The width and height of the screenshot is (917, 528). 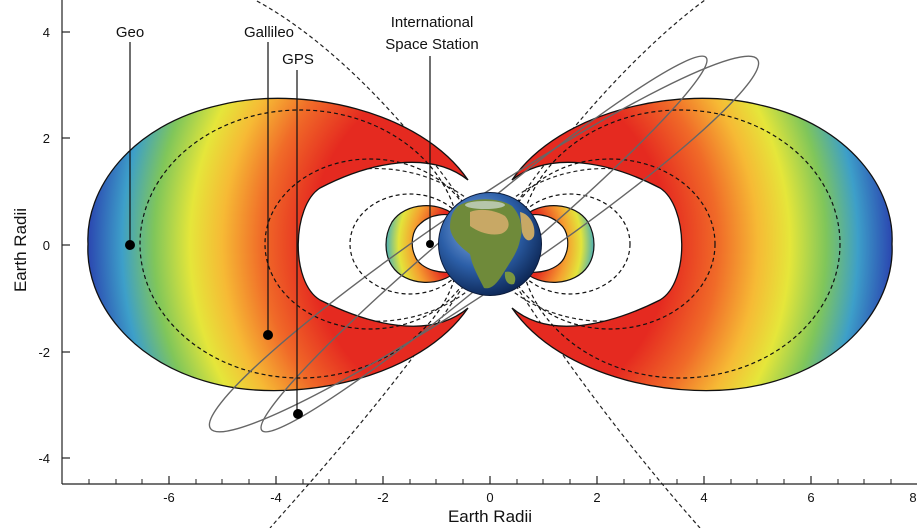 I want to click on x-tick-label: 8, so click(x=912, y=497).